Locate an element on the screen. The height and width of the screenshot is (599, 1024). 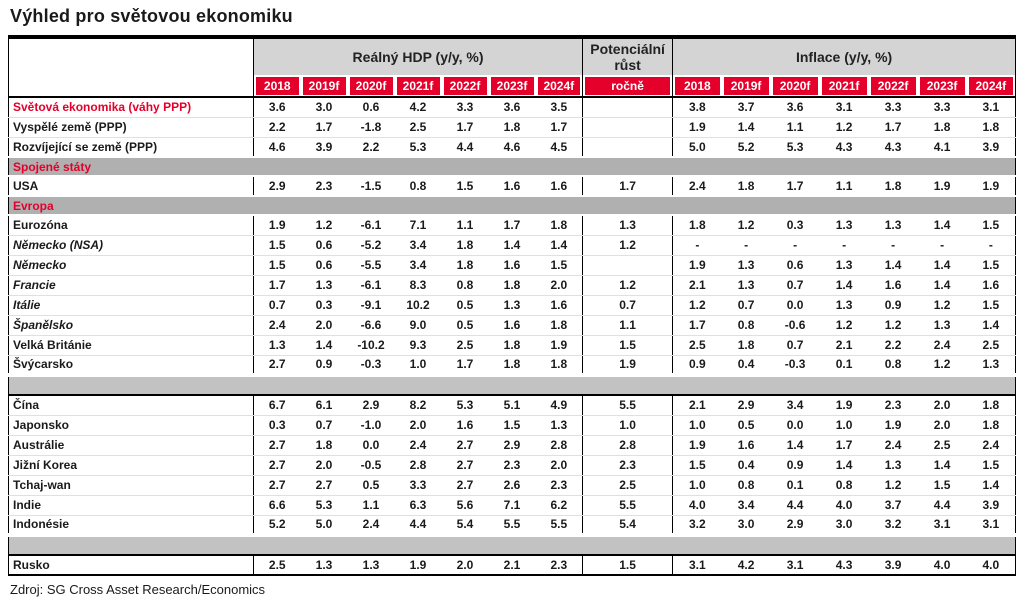
gdp-value: 9.3 is located at coordinates (418, 345).